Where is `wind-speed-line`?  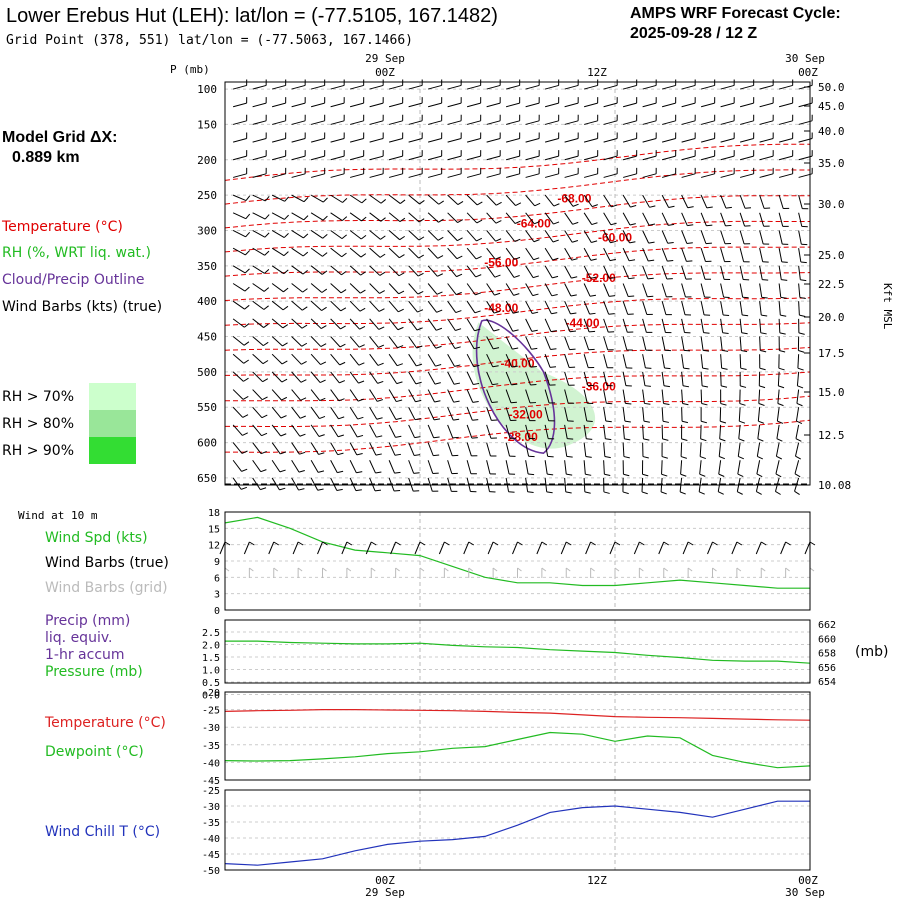 wind-speed-line is located at coordinates (517, 552).